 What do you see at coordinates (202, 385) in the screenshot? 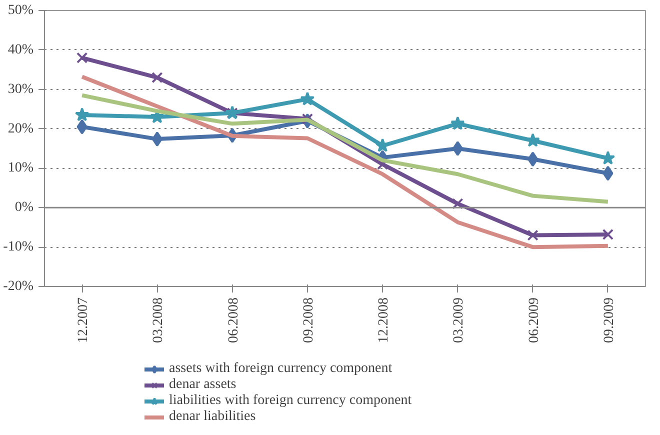
I see `legend-label: denar assets` at bounding box center [202, 385].